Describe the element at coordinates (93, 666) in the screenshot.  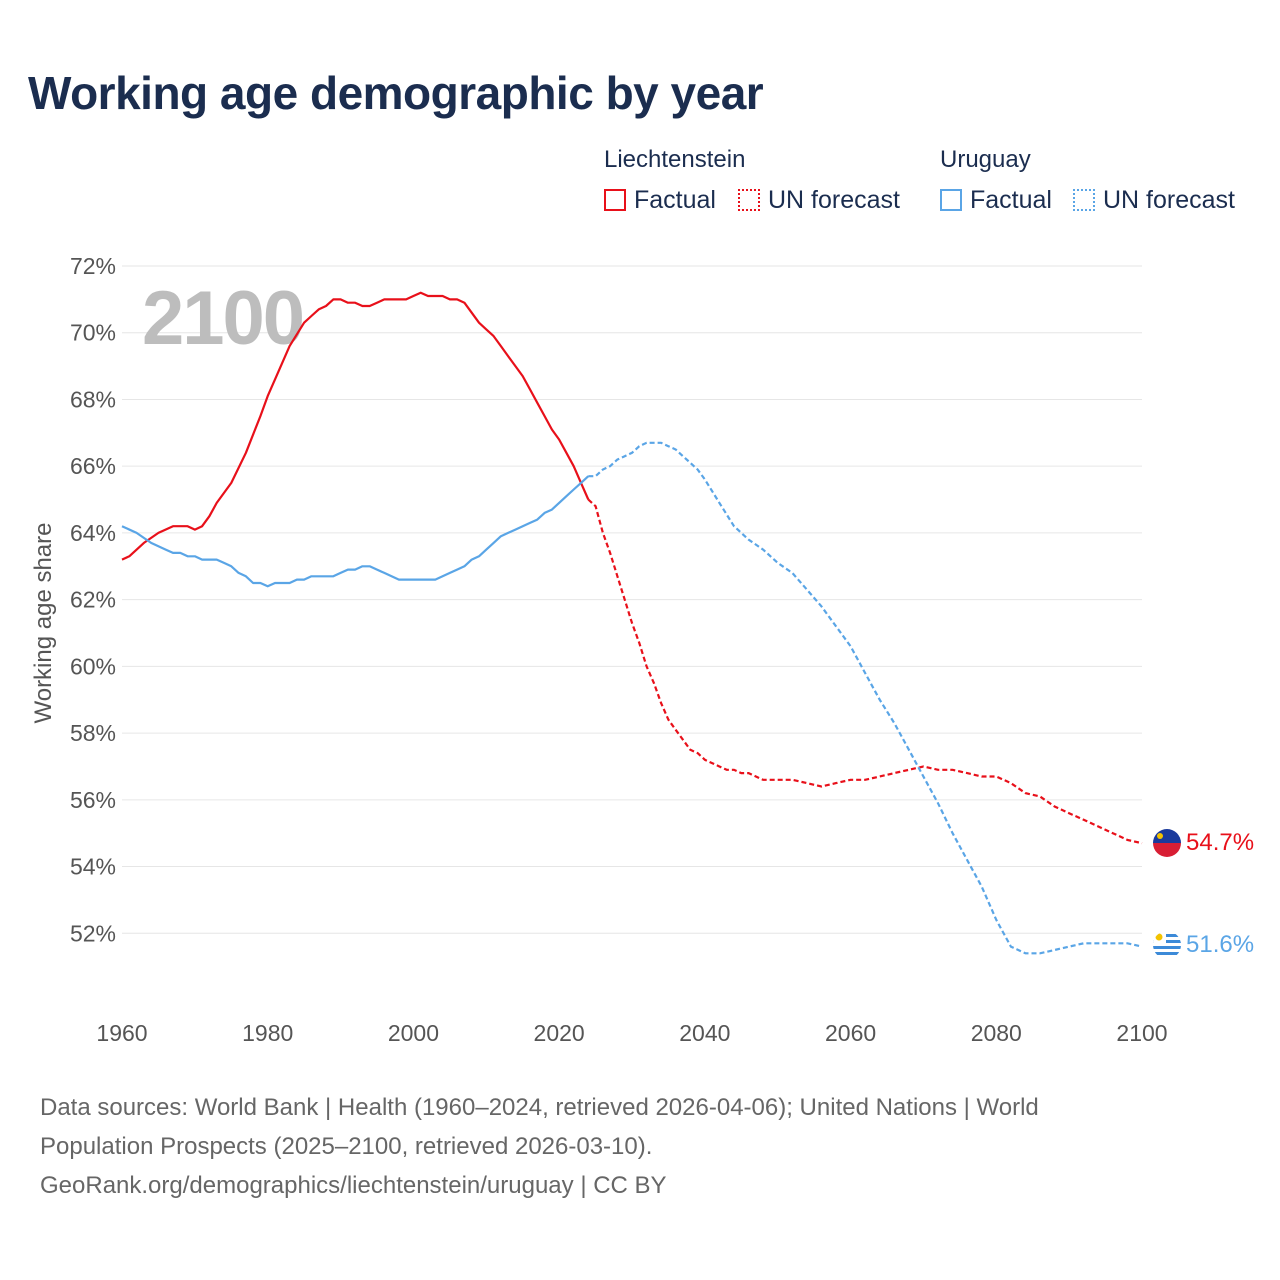
I see `y-tick-label: 60%` at that location.